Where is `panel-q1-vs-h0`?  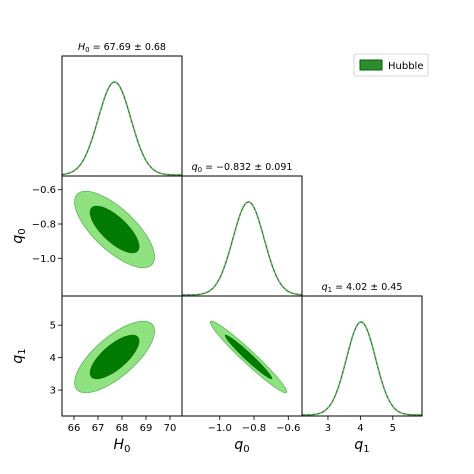 panel-q1-vs-h0 is located at coordinates (122, 356).